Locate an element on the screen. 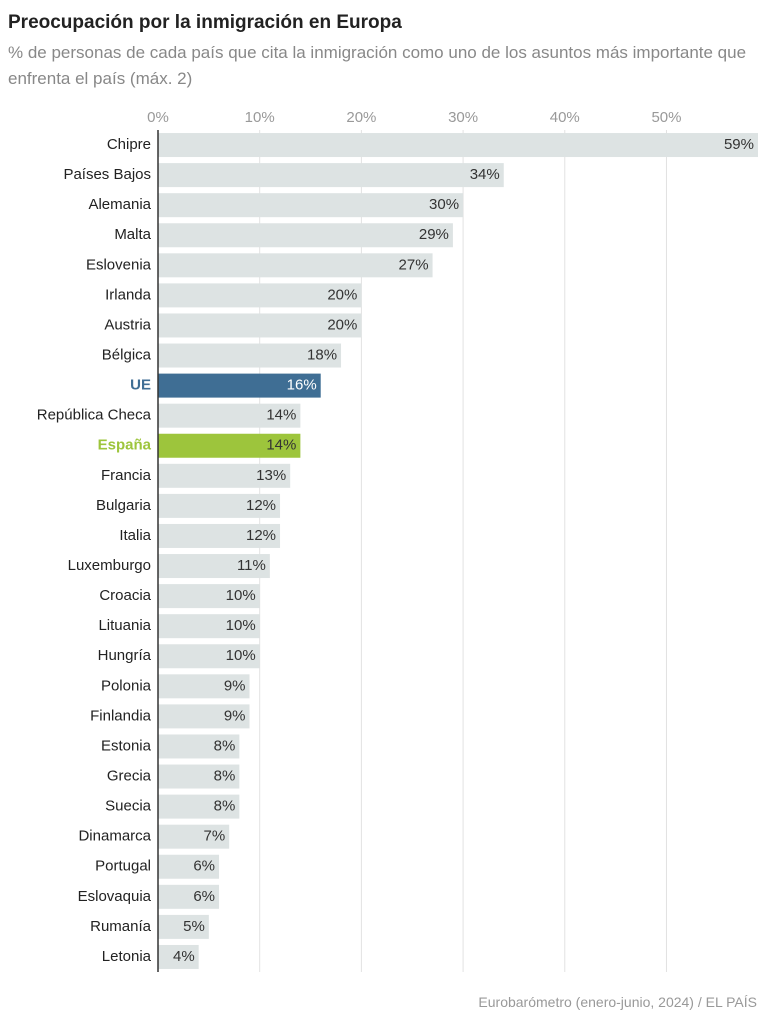 This screenshot has height=1024, width=765. category-label: Luxemburgo is located at coordinates (109, 565).